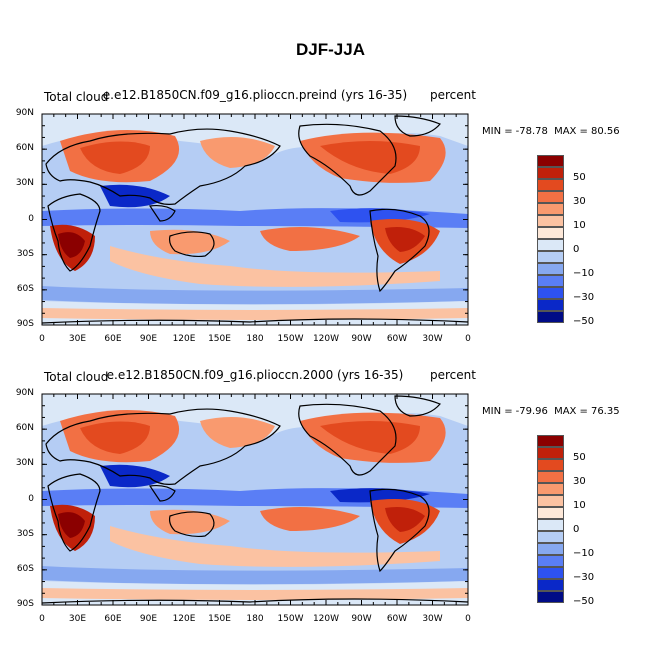 The image size is (661, 660). What do you see at coordinates (76, 97) in the screenshot?
I see `variable-label: Total cloud` at bounding box center [76, 97].